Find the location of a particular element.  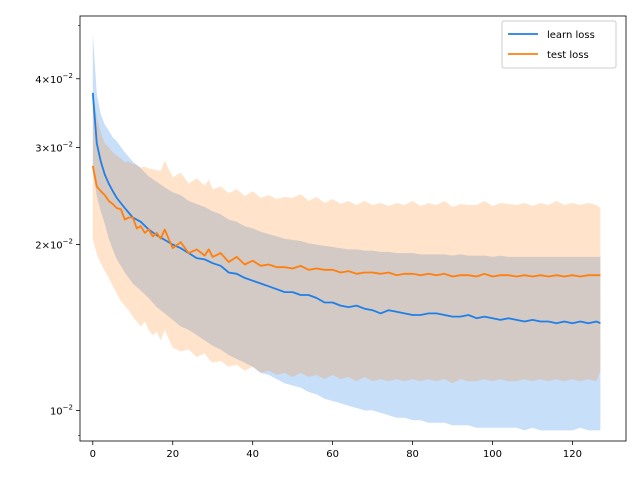

y-tick-label: 10−2 is located at coordinates (61, 410).